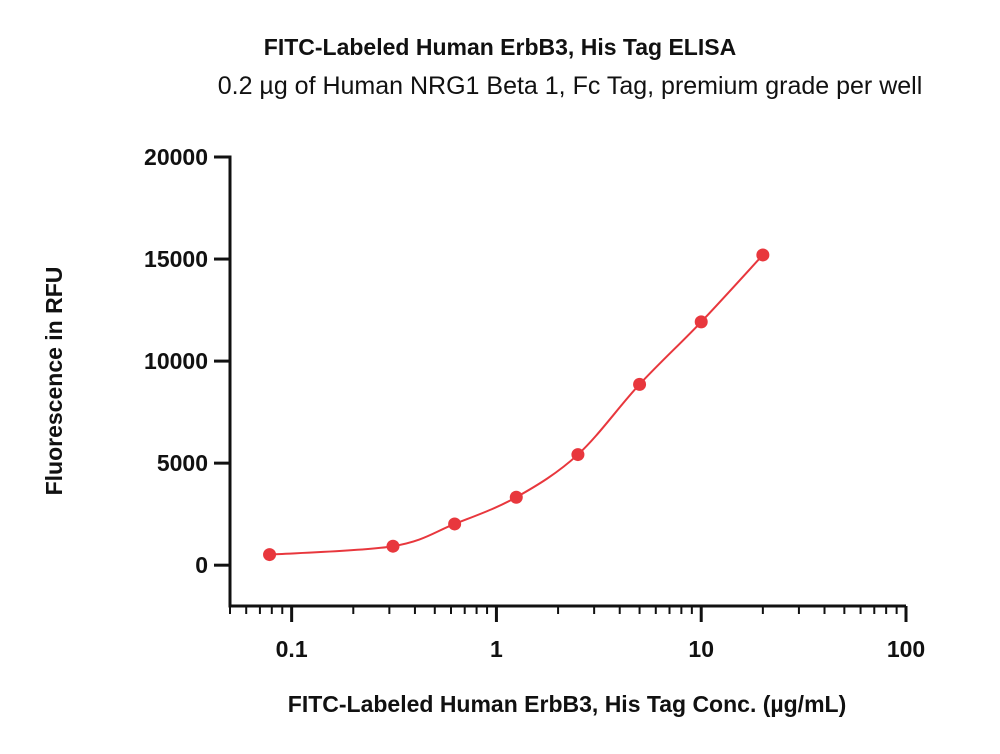 This screenshot has width=1000, height=754. What do you see at coordinates (176, 157) in the screenshot?
I see `y-tick-label: 20000` at bounding box center [176, 157].